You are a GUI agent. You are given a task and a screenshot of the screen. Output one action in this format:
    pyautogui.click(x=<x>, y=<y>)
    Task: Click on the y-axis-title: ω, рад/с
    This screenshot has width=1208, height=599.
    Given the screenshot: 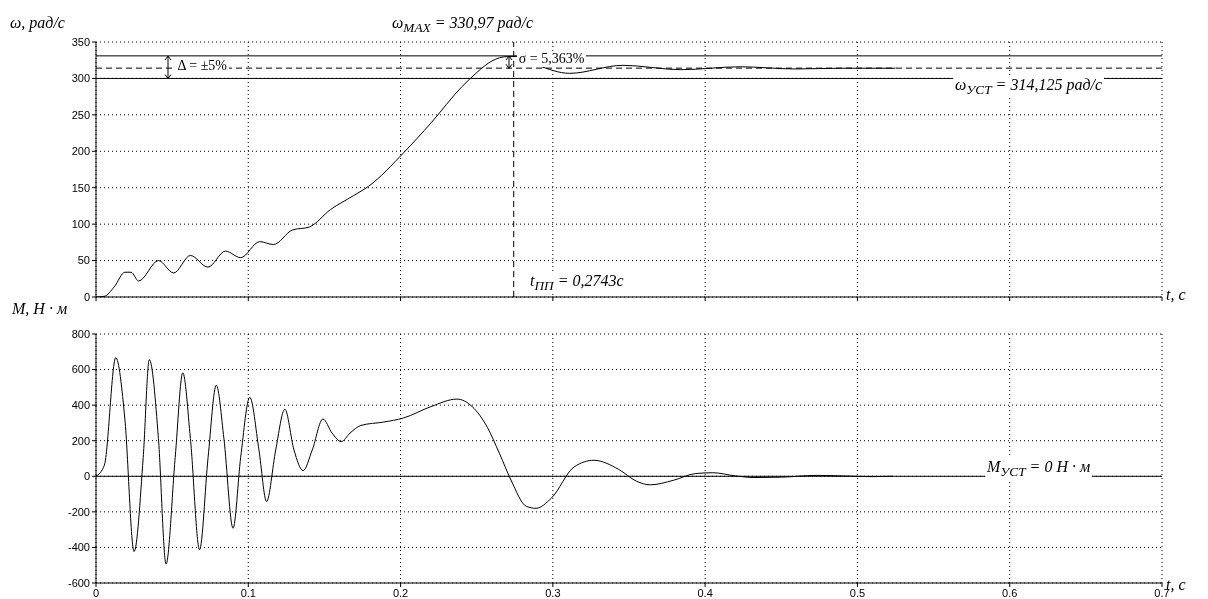 What is the action you would take?
    pyautogui.click(x=37, y=23)
    